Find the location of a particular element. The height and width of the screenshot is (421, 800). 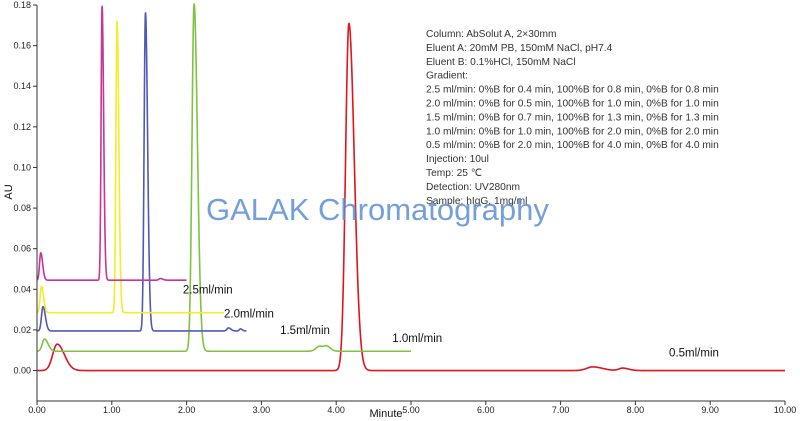

info-line-10: Temp: 25 ℃ is located at coordinates (454, 173).